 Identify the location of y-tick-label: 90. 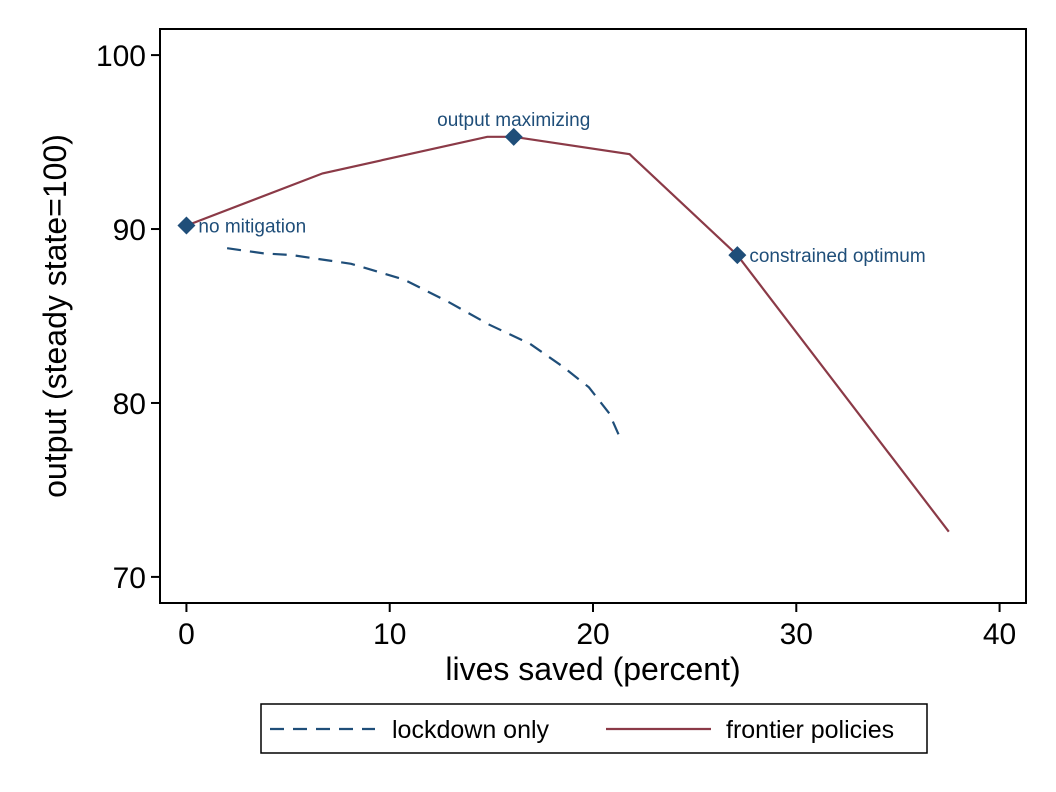
(129, 230).